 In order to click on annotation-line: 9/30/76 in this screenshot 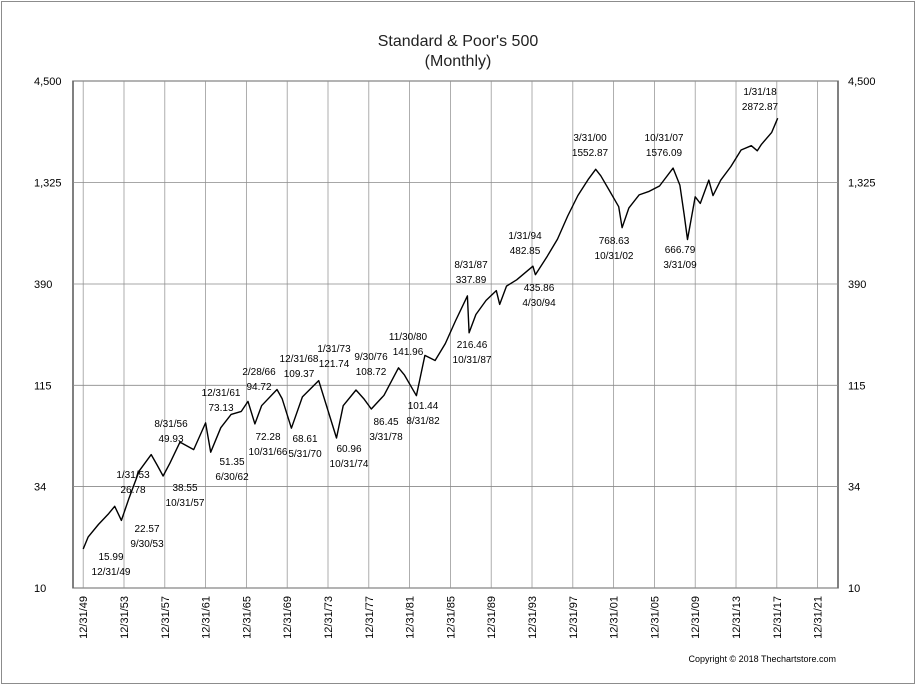, I will do `click(371, 357)`.